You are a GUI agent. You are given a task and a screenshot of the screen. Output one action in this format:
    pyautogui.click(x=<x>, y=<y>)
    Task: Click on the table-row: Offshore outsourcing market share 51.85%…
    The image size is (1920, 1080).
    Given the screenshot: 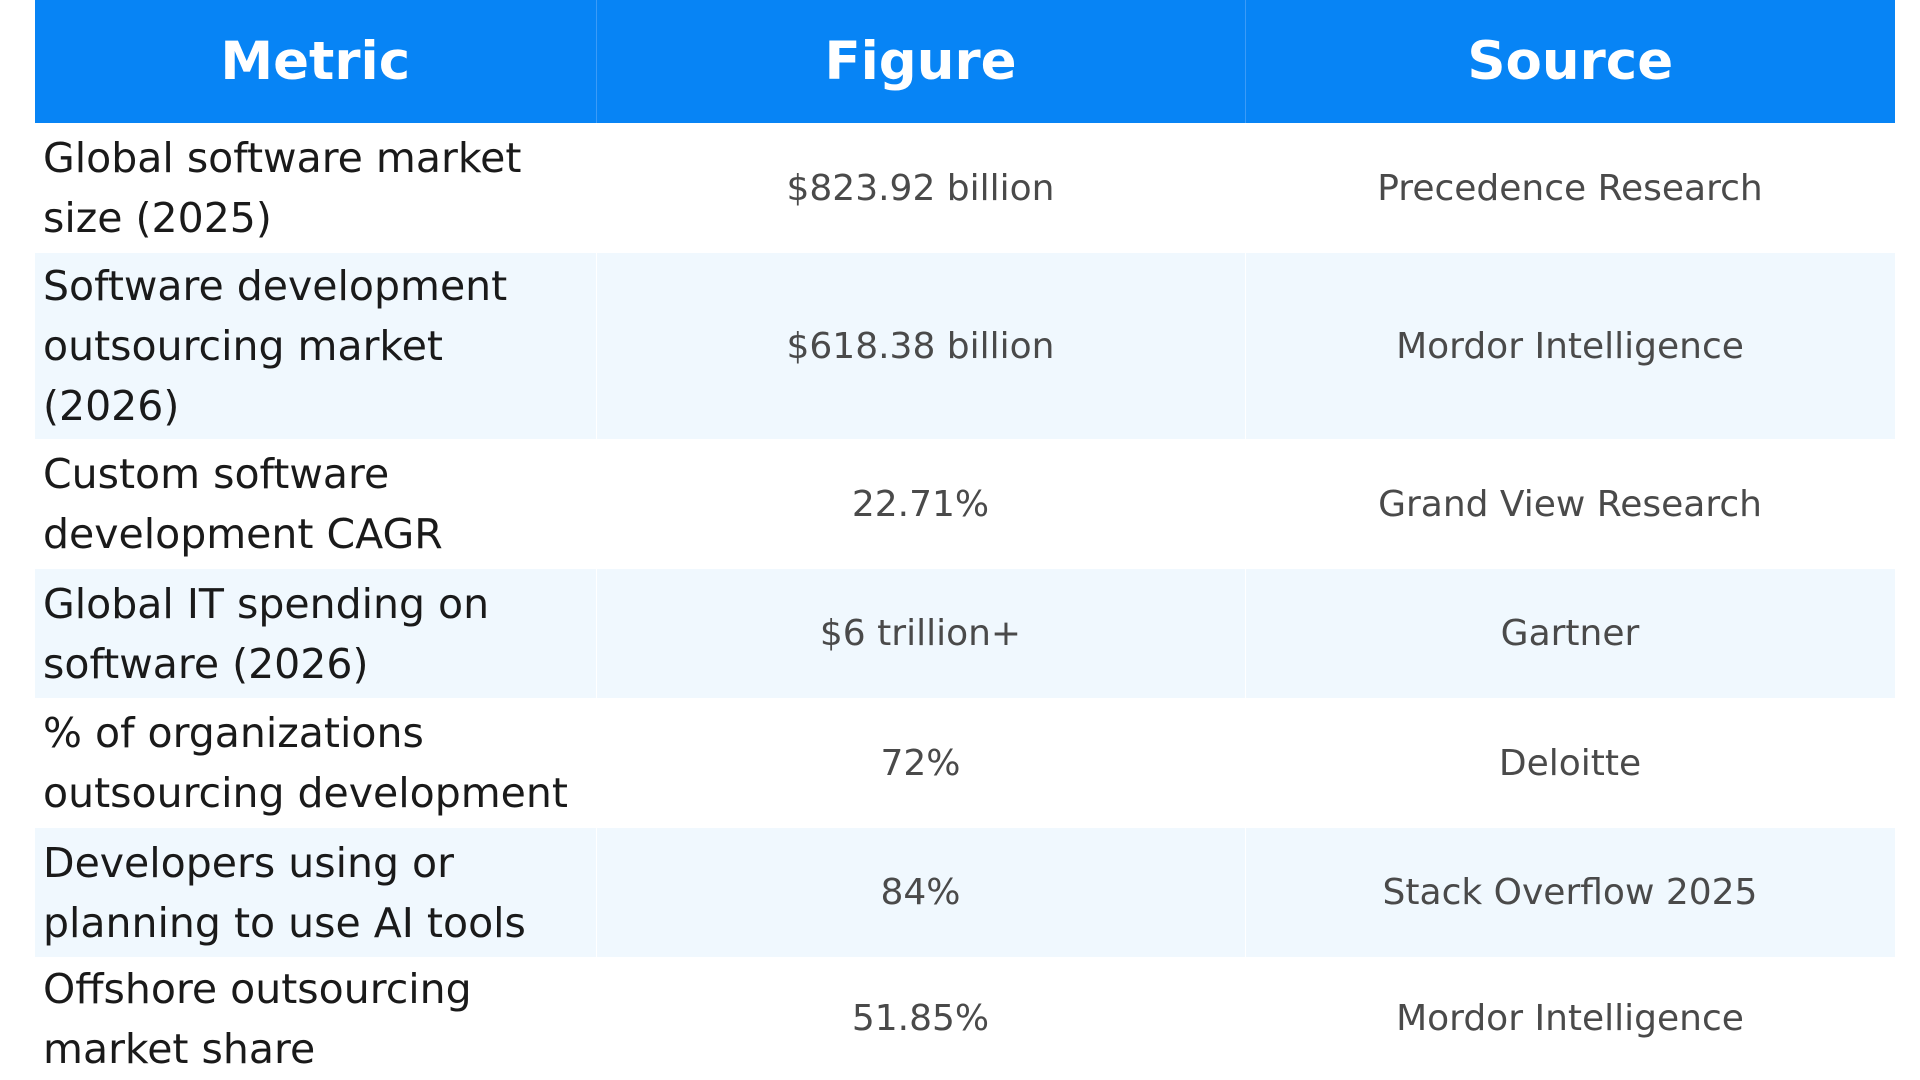 What is the action you would take?
    pyautogui.click(x=965, y=1018)
    